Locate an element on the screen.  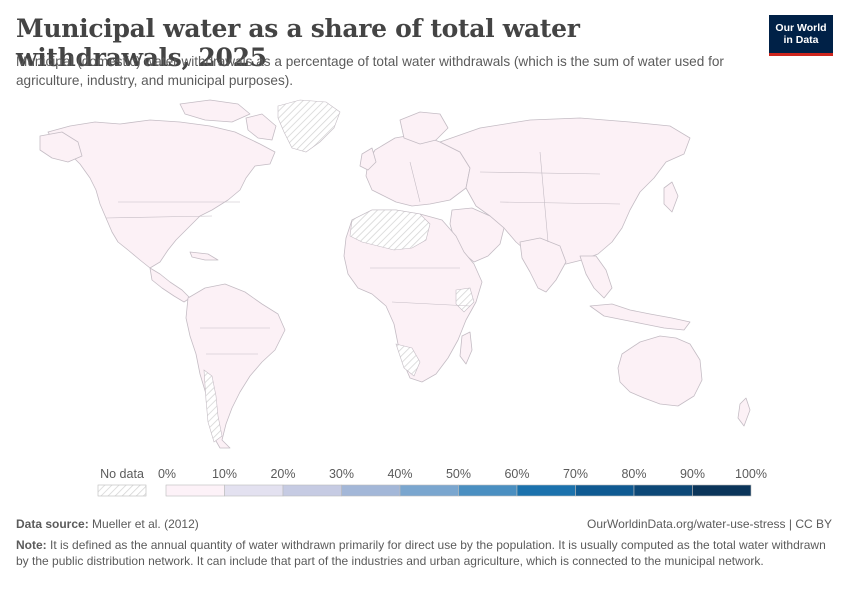
region-indonesia is located at coordinates (640, 317).